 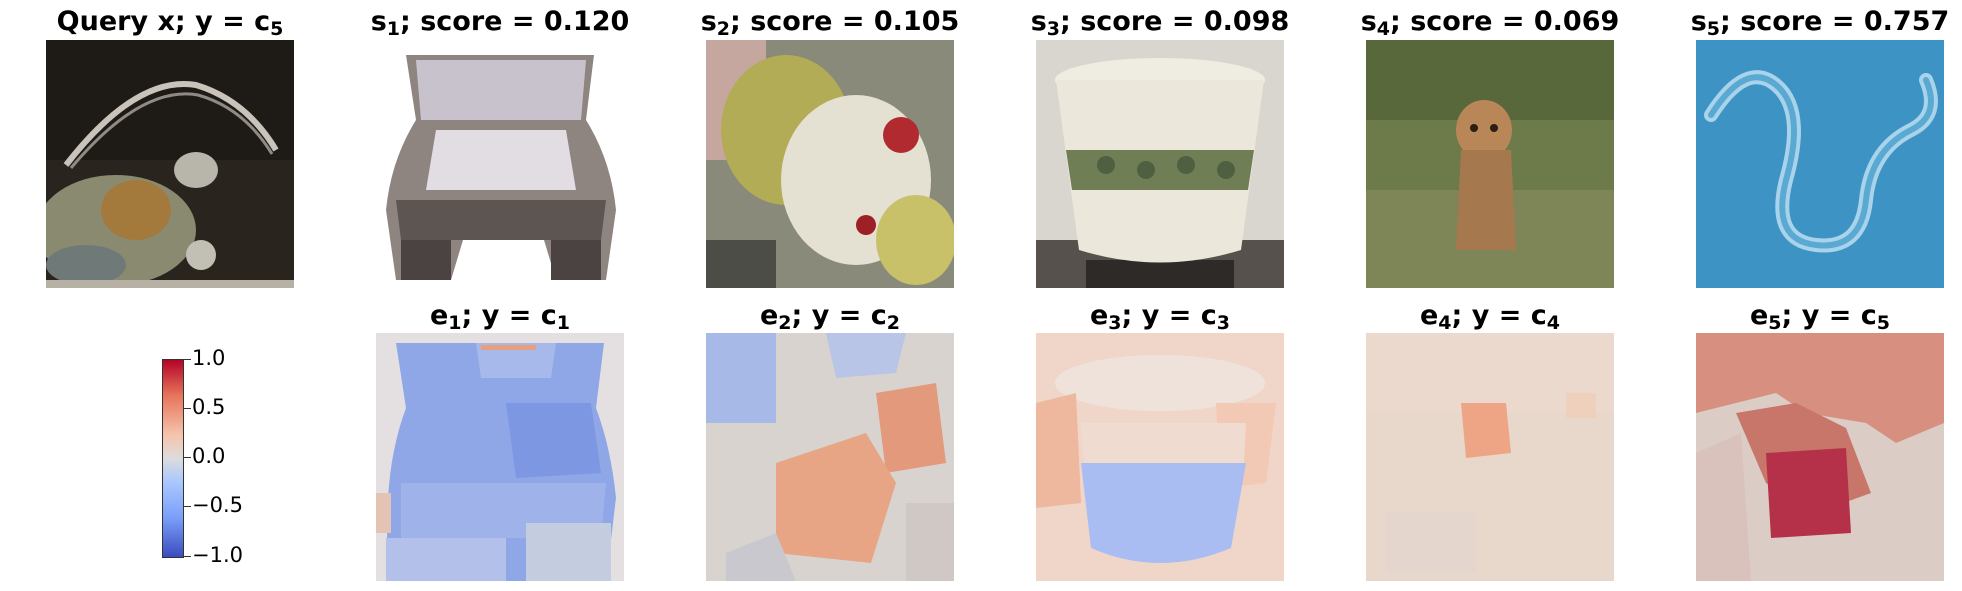 What do you see at coordinates (1160, 457) in the screenshot?
I see `explanation-3-heatmap` at bounding box center [1160, 457].